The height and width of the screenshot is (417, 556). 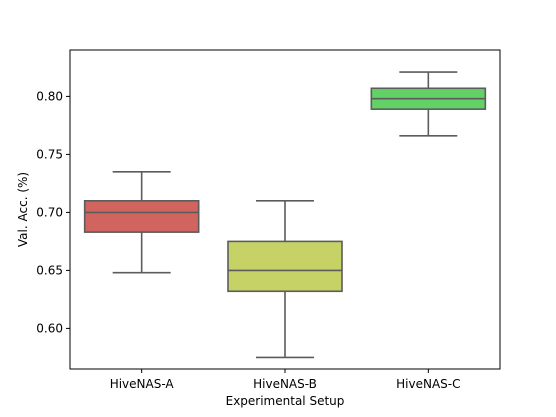 I want to click on y-tick-label: 0.60, so click(x=49, y=328).